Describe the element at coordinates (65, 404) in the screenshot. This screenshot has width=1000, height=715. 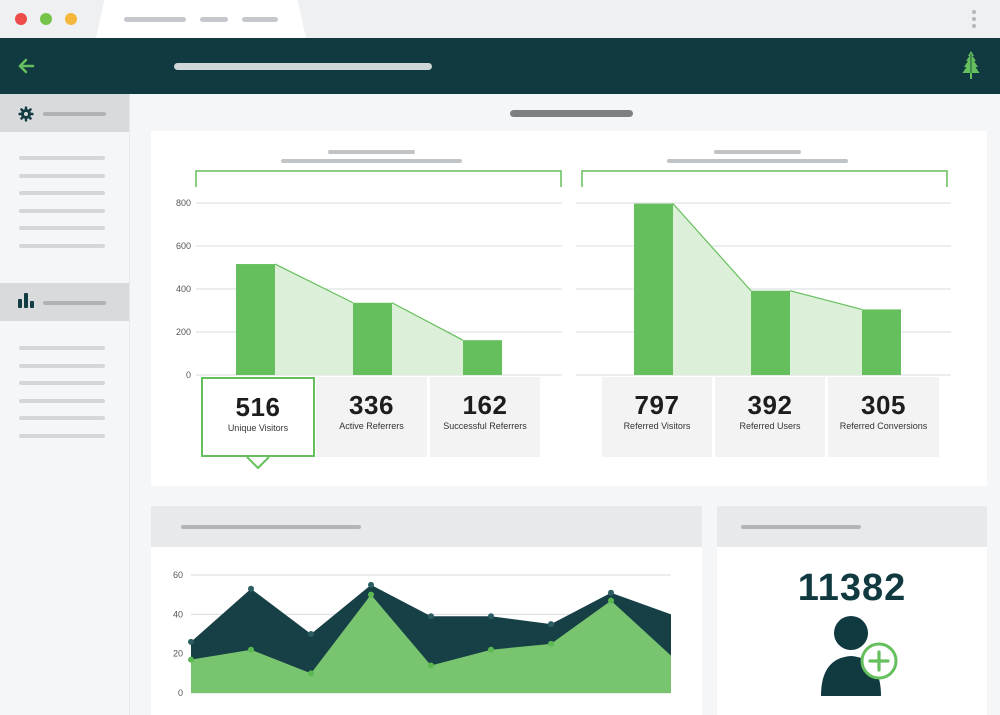
I see `sidebar` at that location.